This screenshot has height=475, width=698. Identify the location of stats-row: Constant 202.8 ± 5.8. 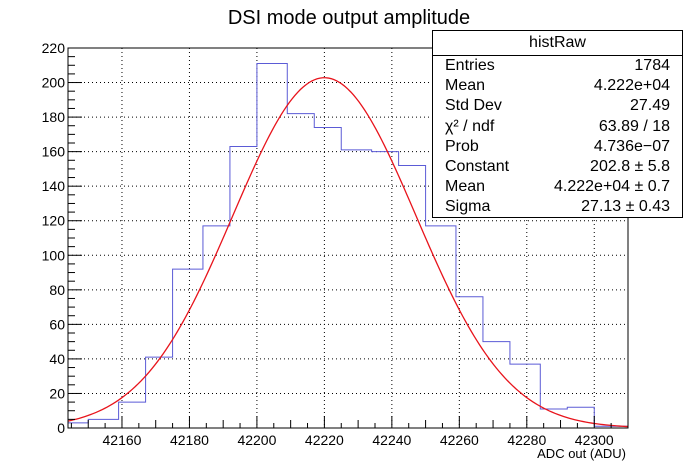
(557, 167).